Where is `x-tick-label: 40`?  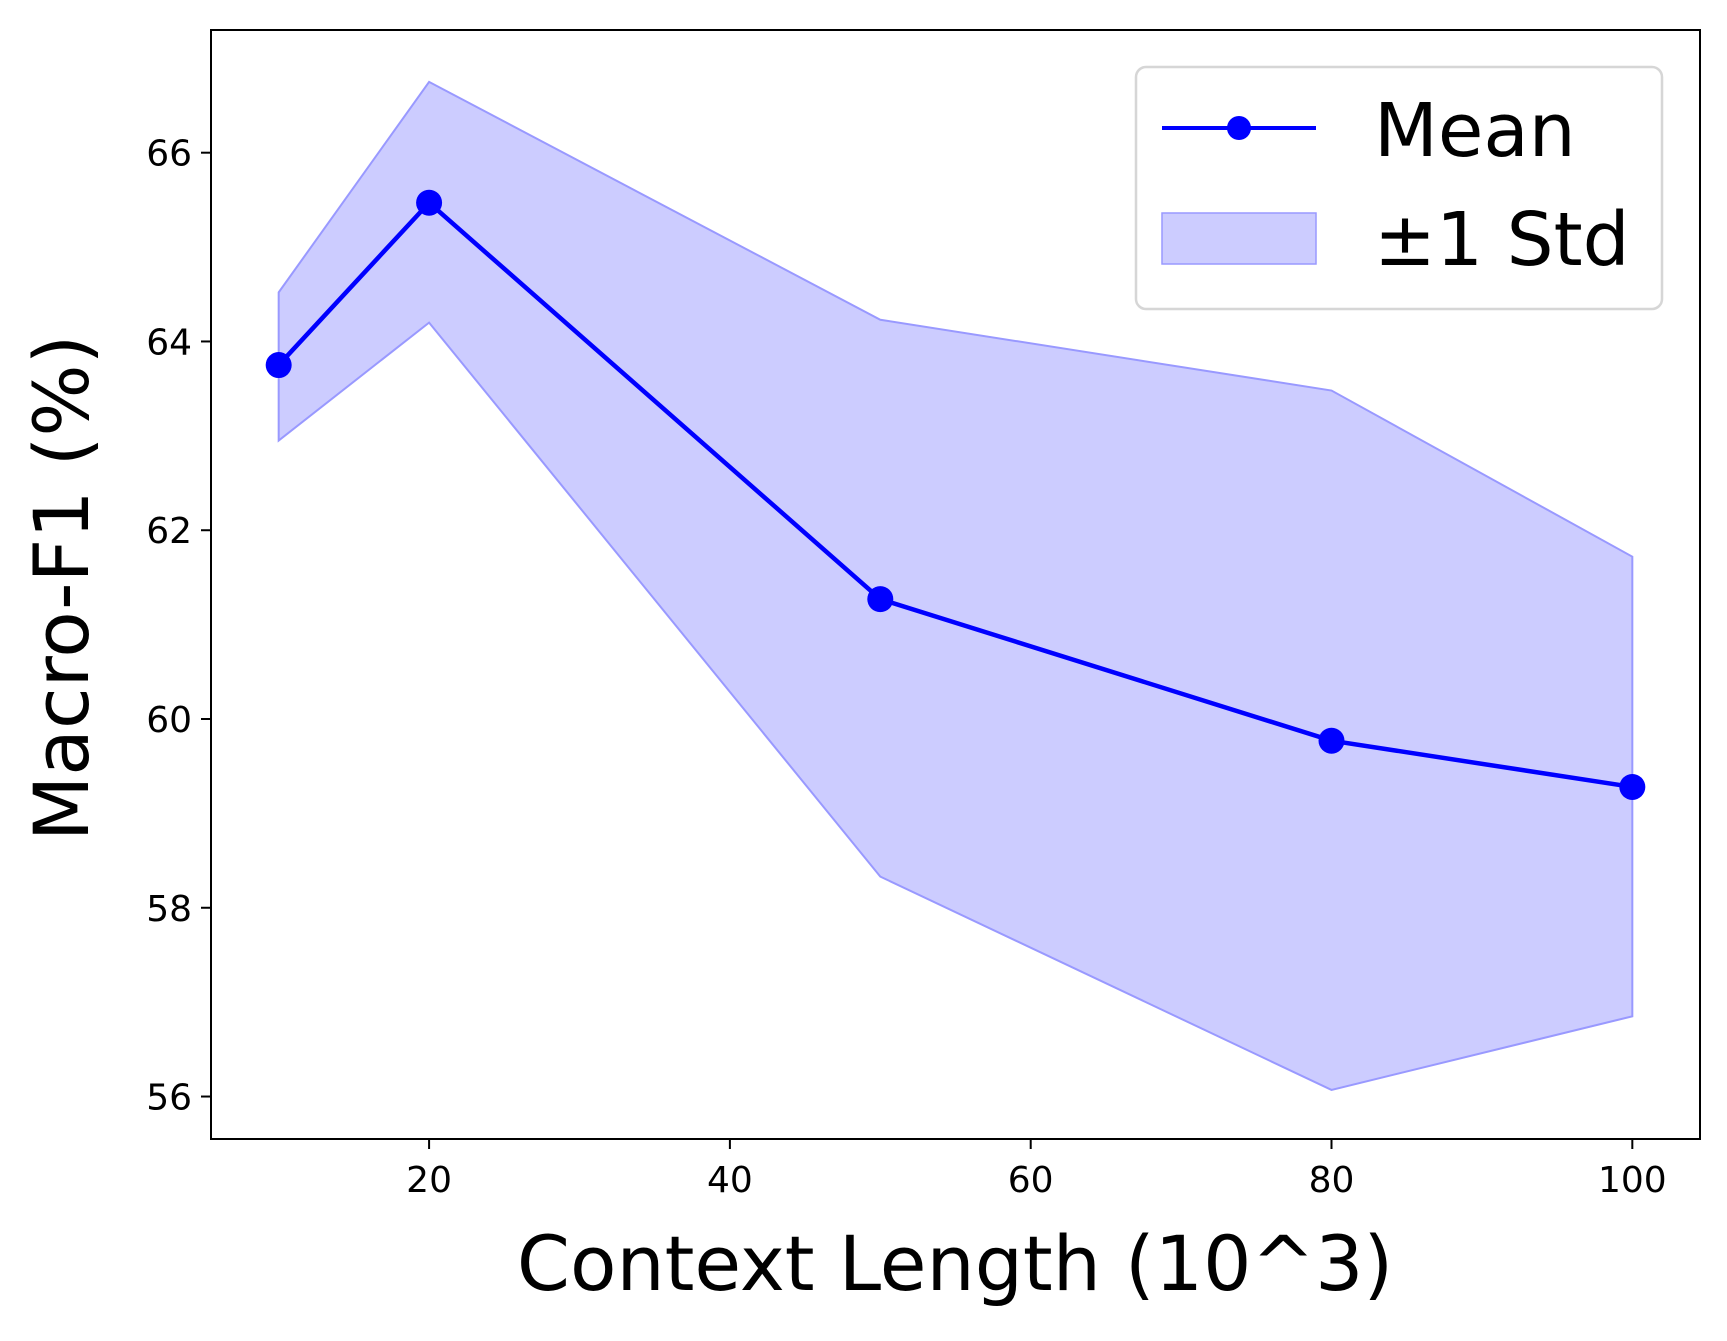
x-tick-label: 40 is located at coordinates (730, 1180).